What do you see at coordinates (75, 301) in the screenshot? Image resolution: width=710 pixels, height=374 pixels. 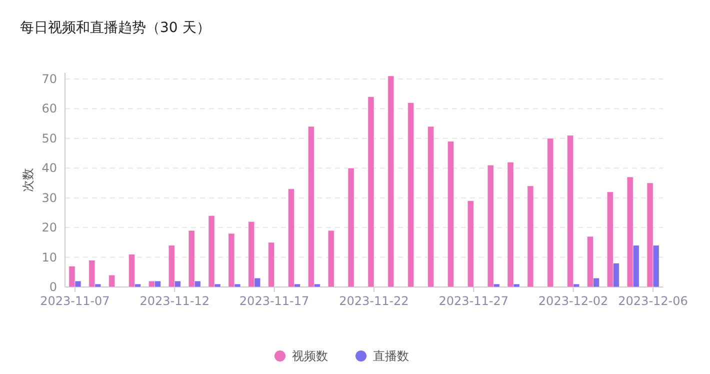 I see `x-tick-label: 2023-11-07` at bounding box center [75, 301].